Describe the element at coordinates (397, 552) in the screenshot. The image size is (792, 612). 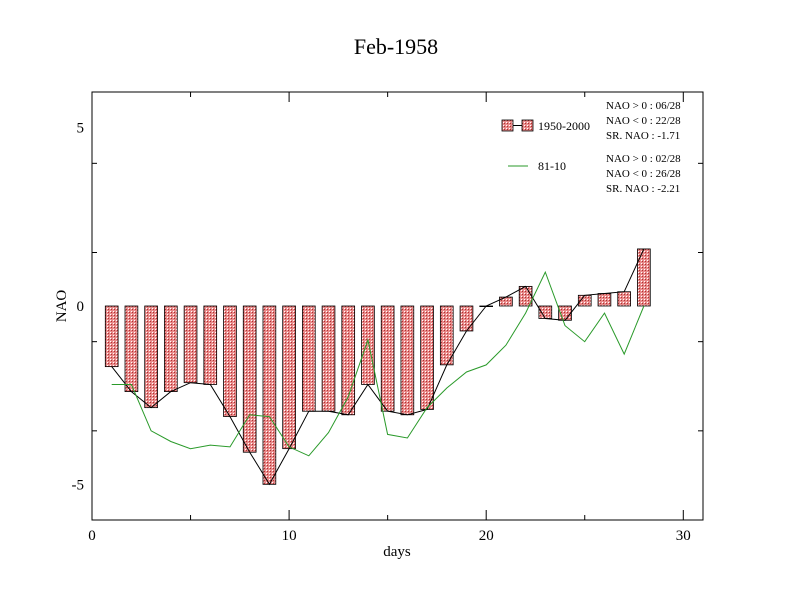
I see `x-axis-label: days` at that location.